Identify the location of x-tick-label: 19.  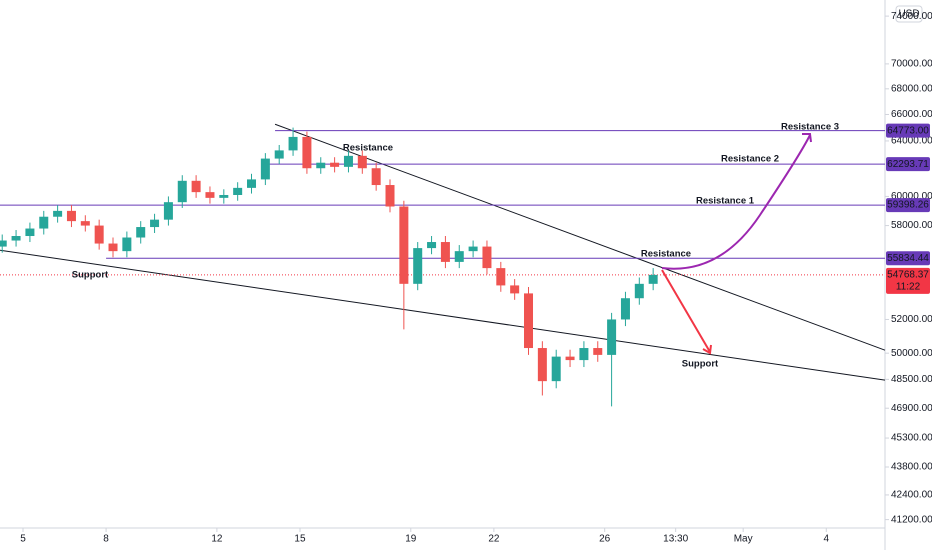
(411, 539).